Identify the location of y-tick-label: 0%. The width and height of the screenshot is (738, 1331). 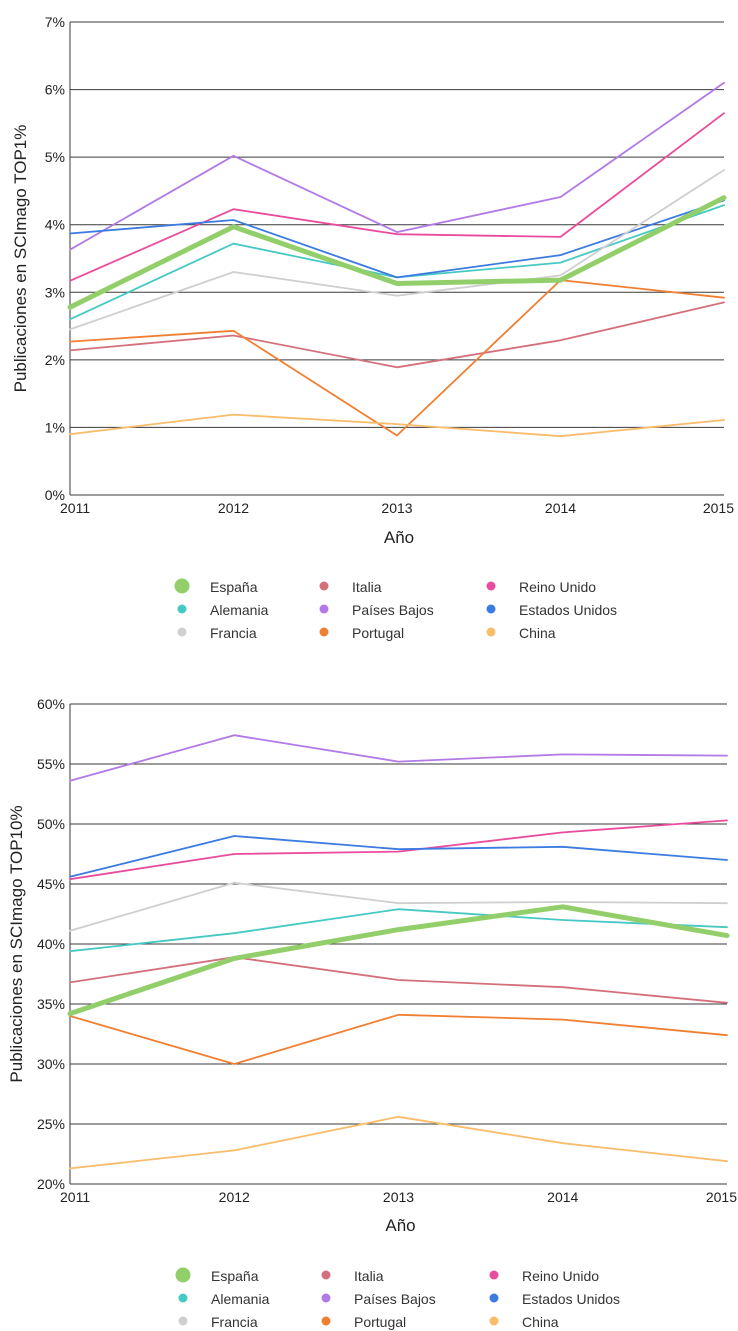
(55, 495).